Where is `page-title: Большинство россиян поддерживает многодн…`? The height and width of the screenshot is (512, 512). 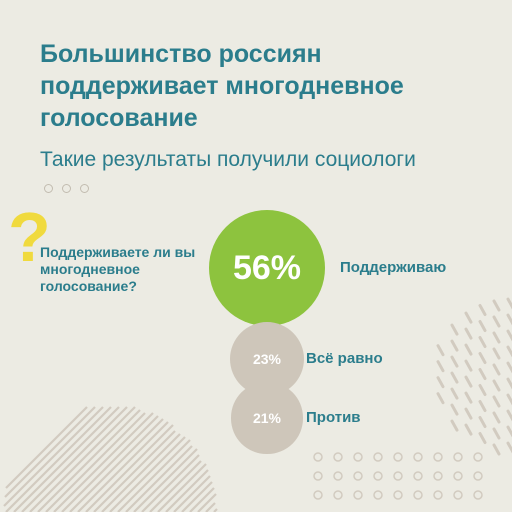 page-title: Большинство россиян поддерживает многодн… is located at coordinates (222, 86).